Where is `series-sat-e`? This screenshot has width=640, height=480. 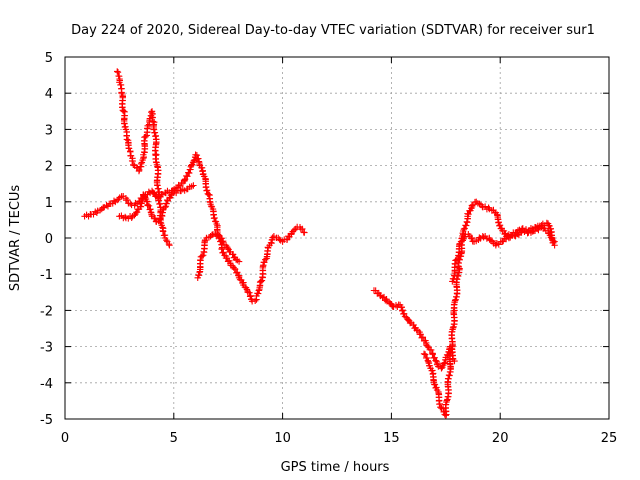 series-sat-e is located at coordinates (280, 261).